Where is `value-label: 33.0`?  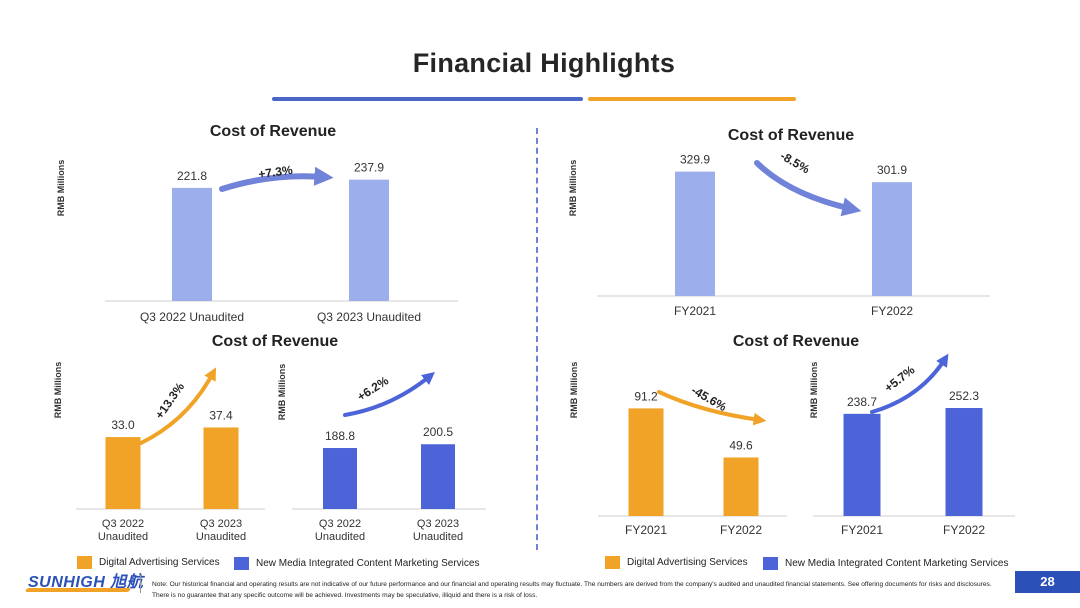
value-label: 33.0 is located at coordinates (123, 425).